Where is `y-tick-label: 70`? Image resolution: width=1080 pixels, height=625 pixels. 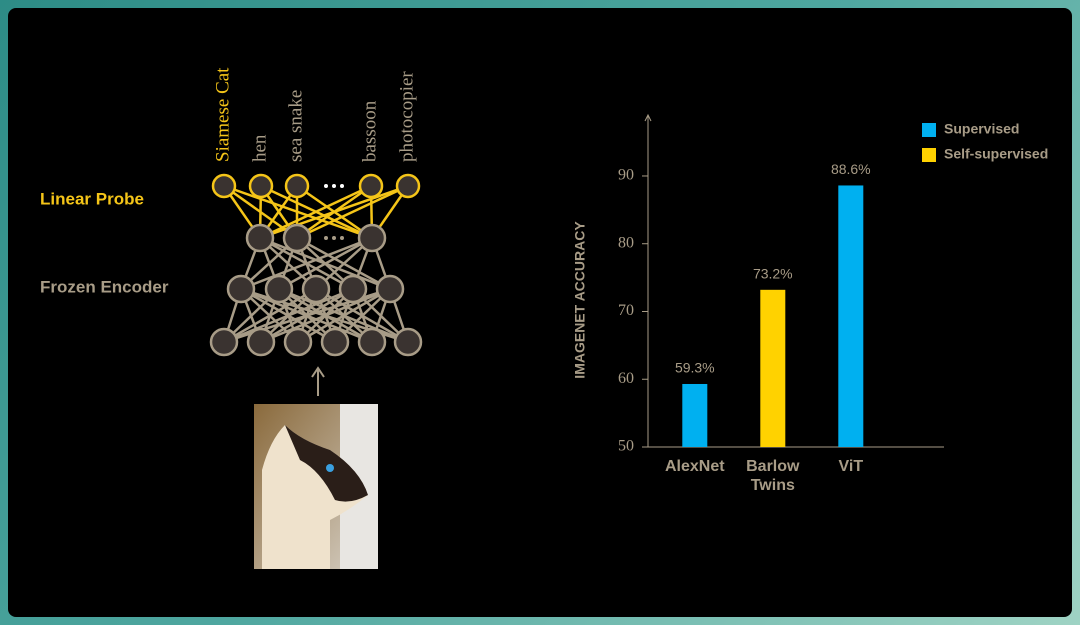
y-tick-label: 70 is located at coordinates (626, 310).